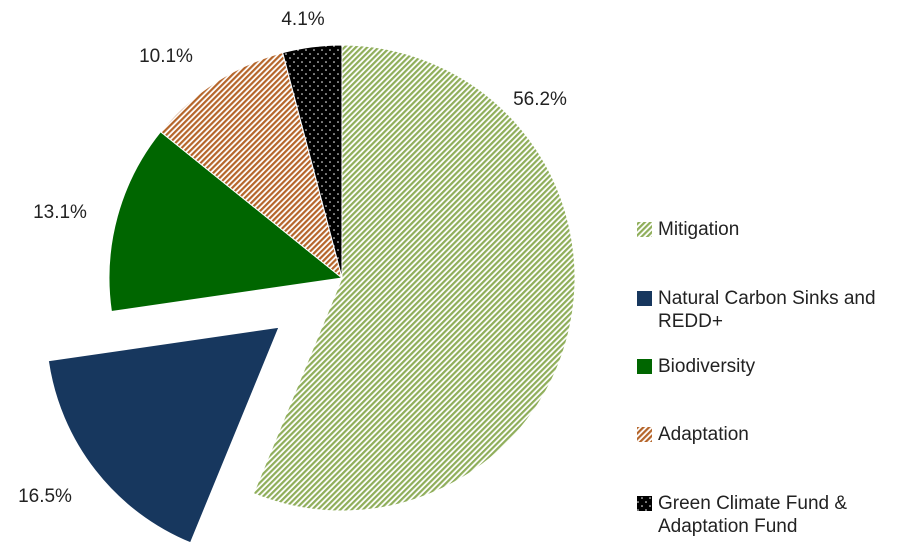 Image resolution: width=899 pixels, height=546 pixels. I want to click on legend-label: Green Climate Fund & Adaptation Fund, so click(753, 515).